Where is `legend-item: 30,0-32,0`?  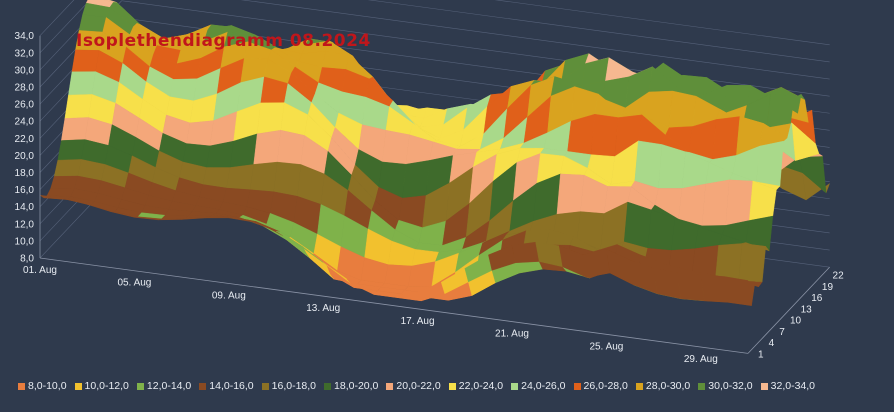
legend-item: 30,0-32,0 is located at coordinates (725, 386).